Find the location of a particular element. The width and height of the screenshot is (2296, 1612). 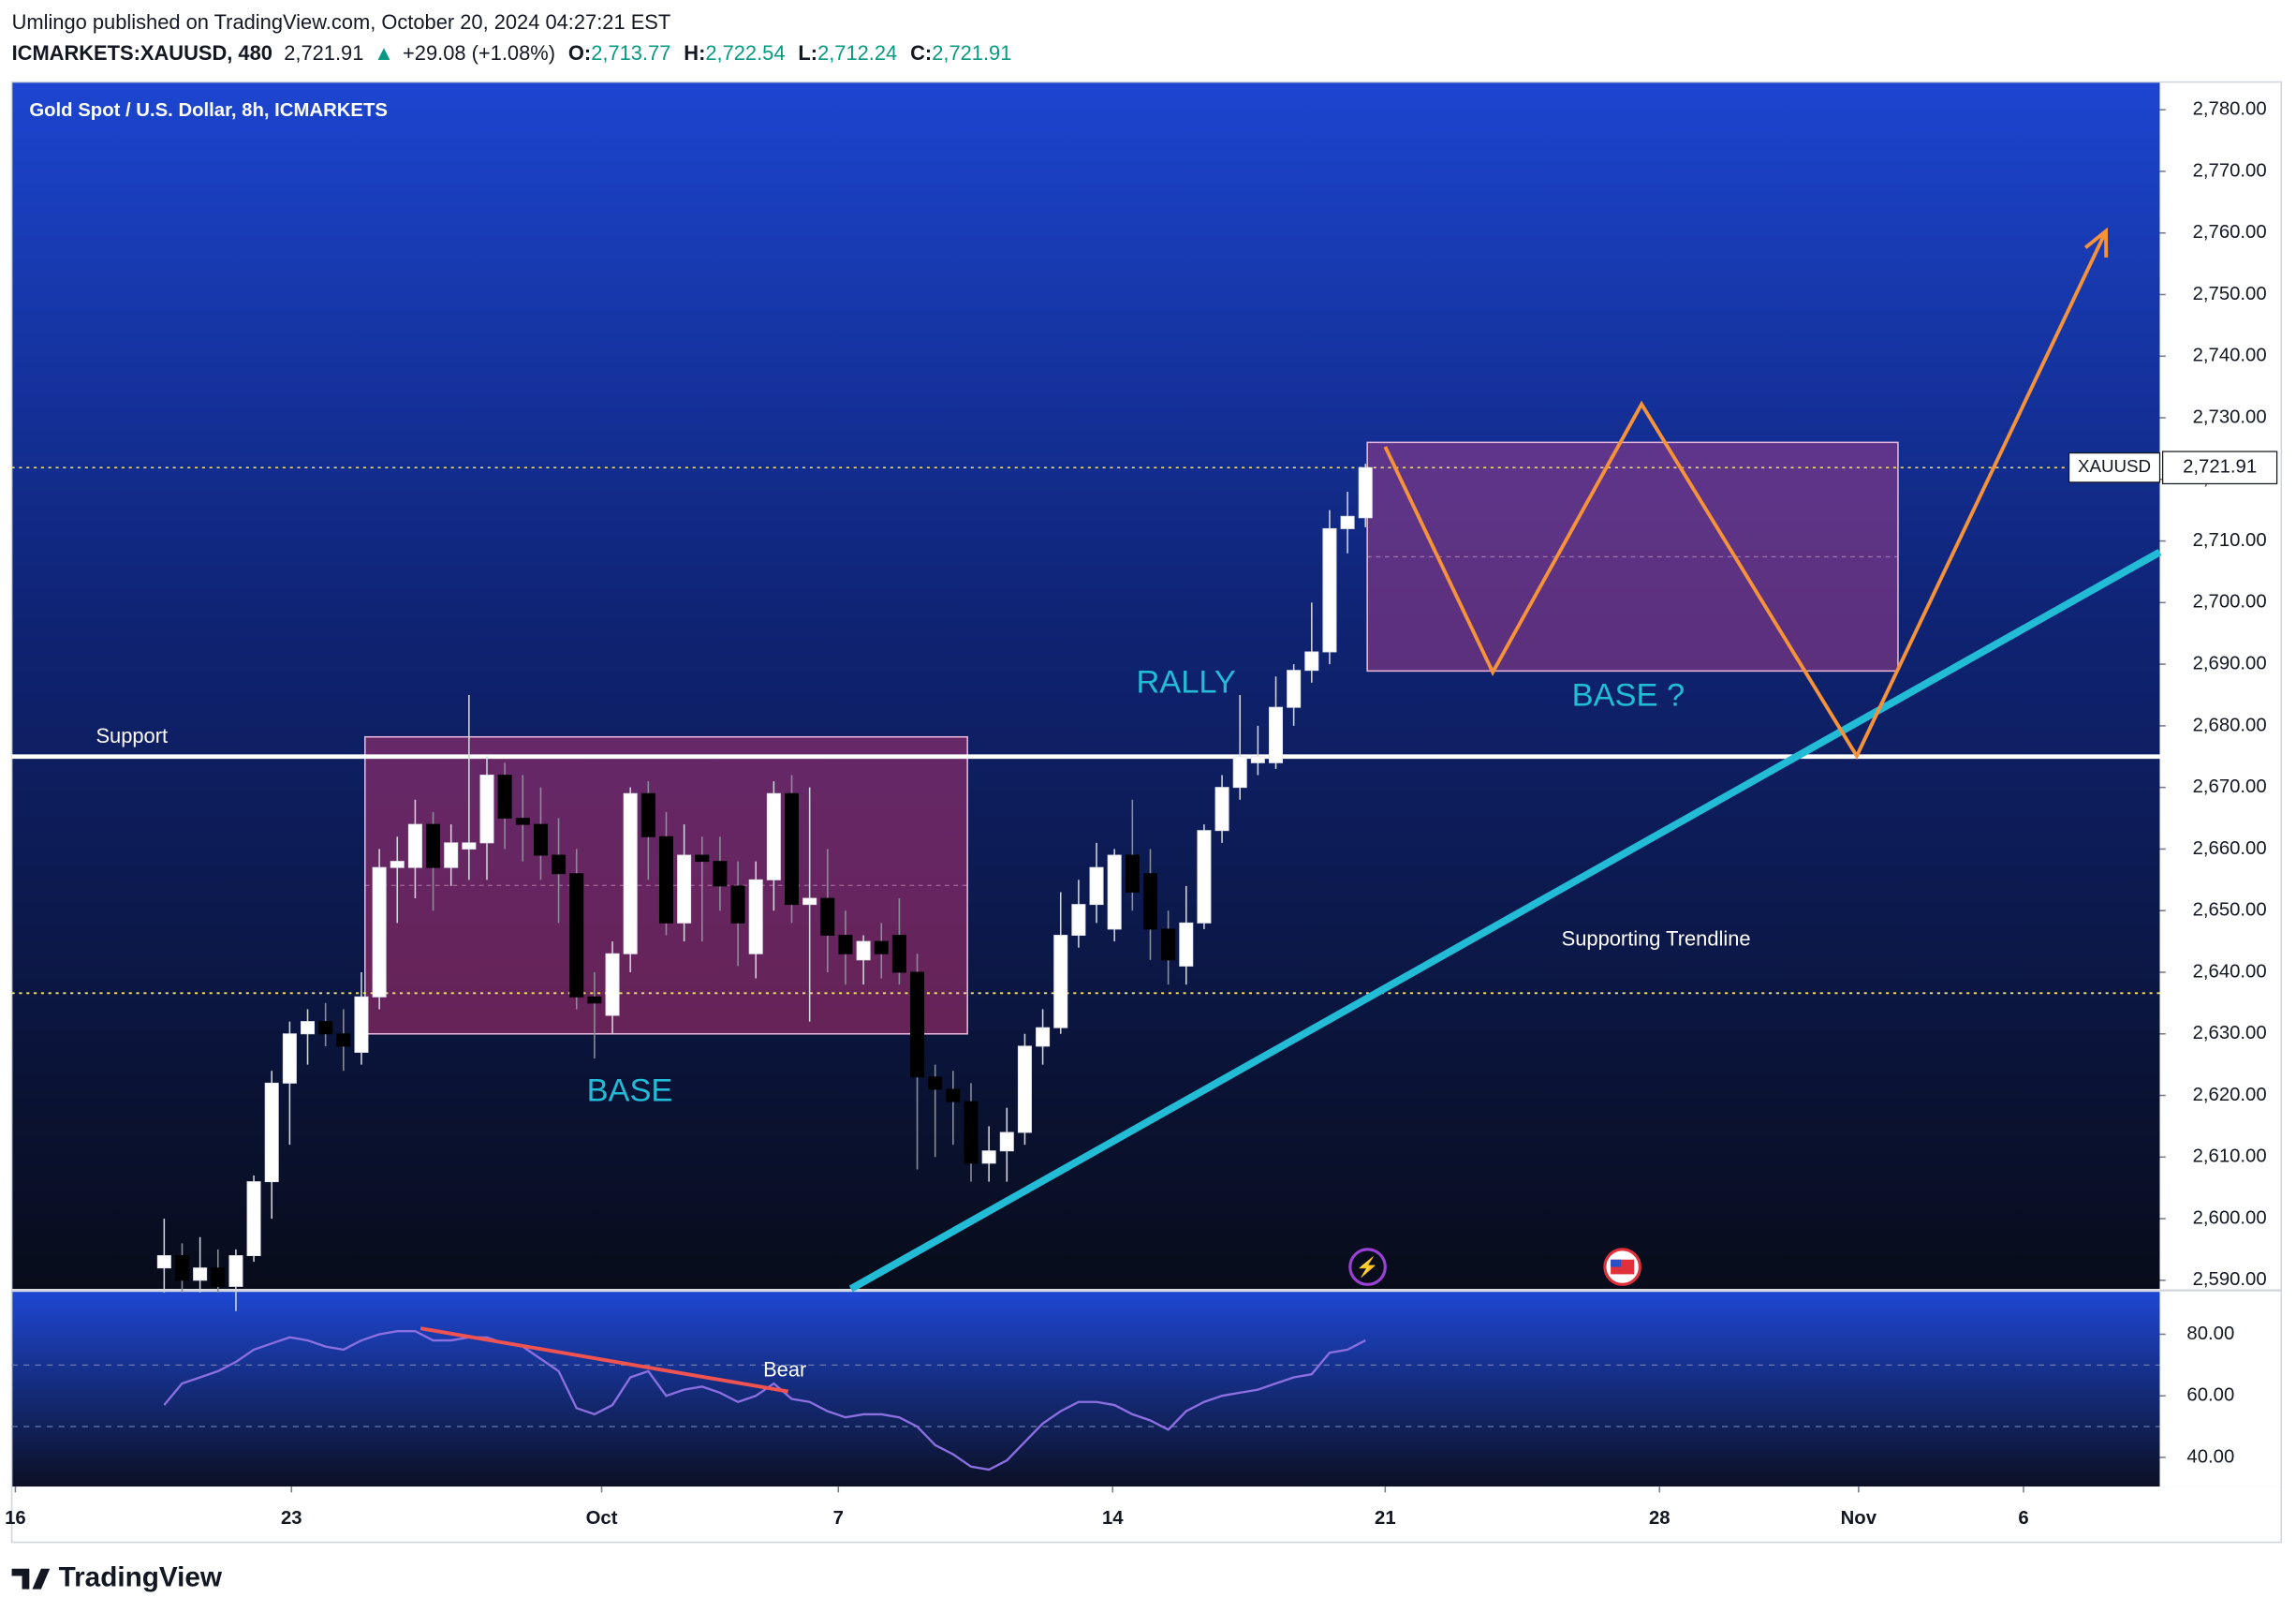

symbol-tag is located at coordinates (2114, 467).